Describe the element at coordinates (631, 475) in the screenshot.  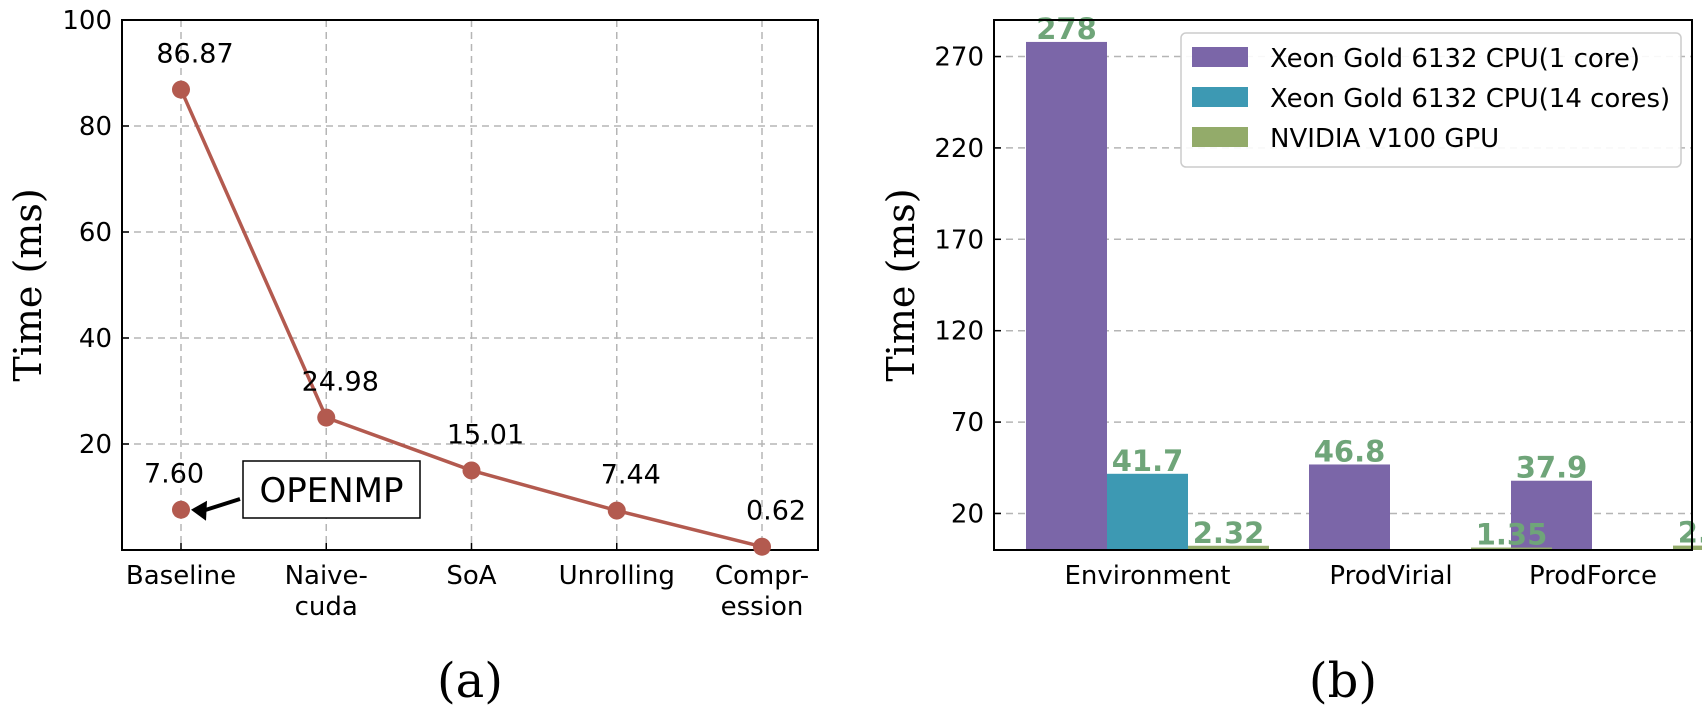
I see `data-label: 7.44` at that location.